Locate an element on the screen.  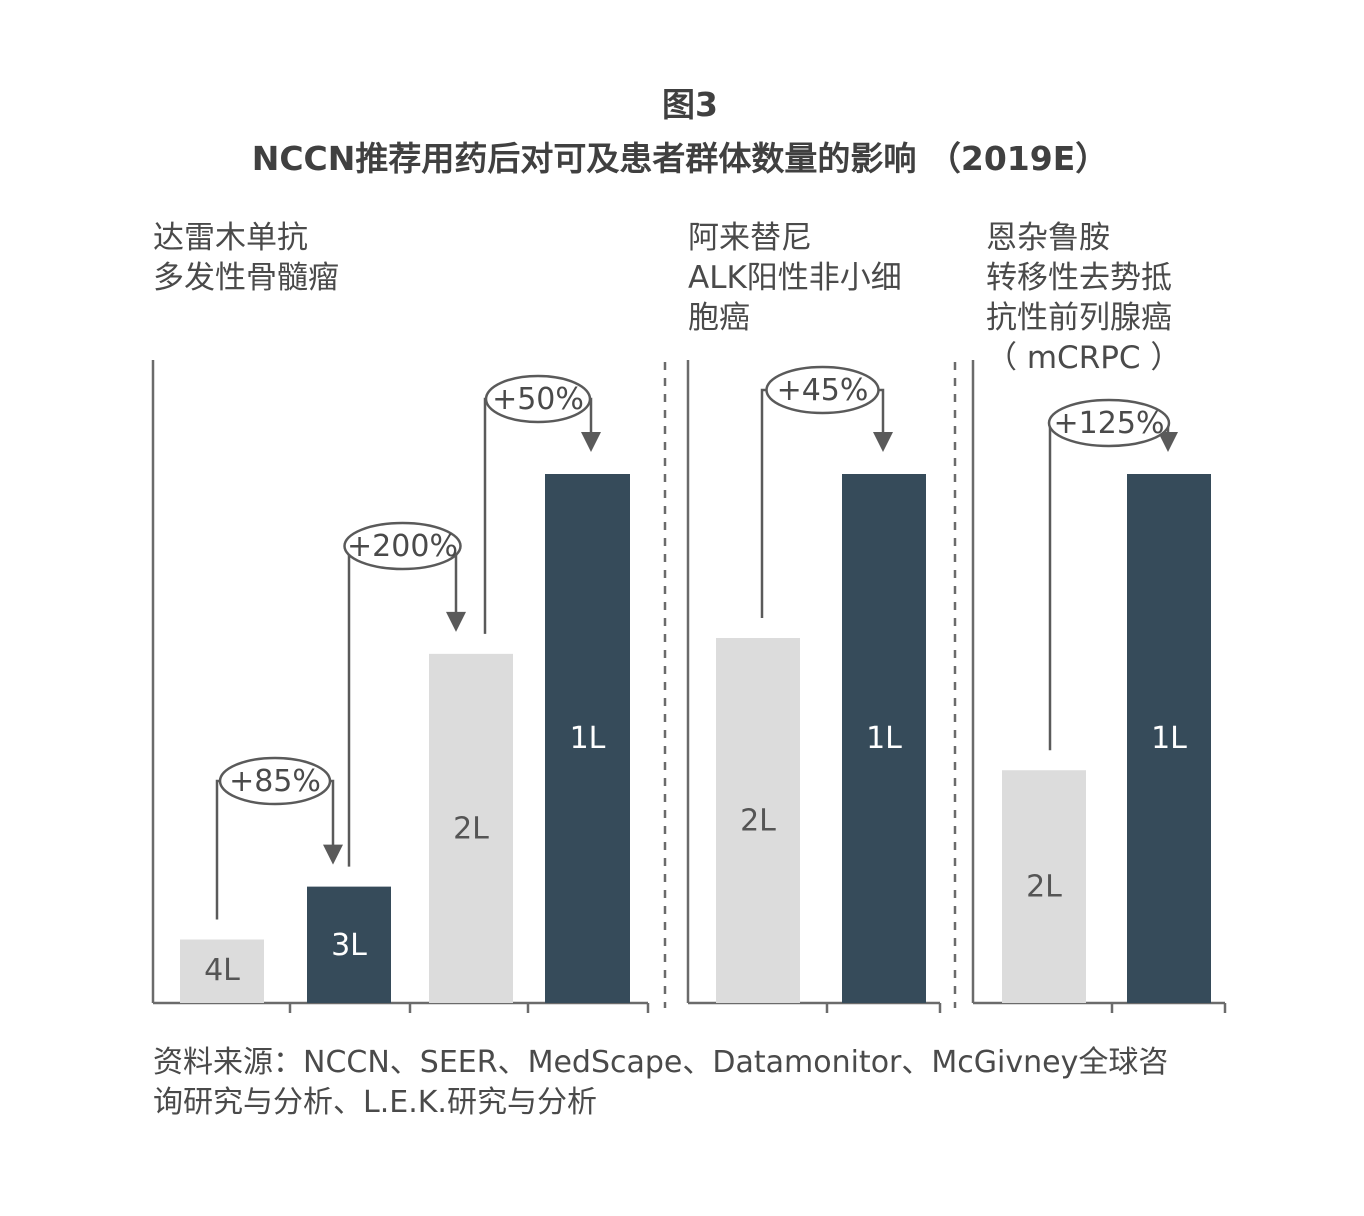
increase-label: +85% is located at coordinates (275, 781).